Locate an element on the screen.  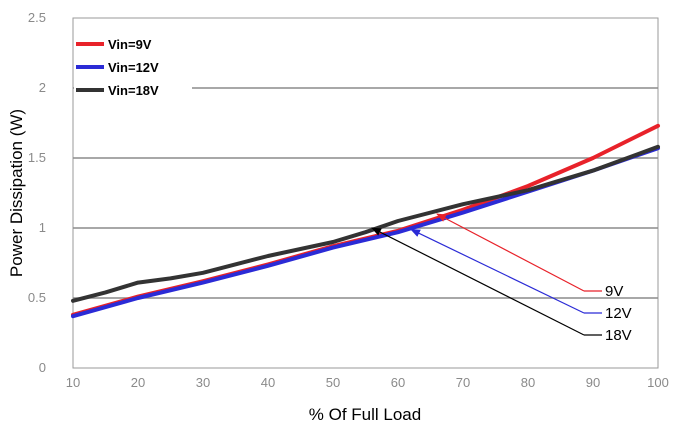
x-tick-label: 100 is located at coordinates (658, 382).